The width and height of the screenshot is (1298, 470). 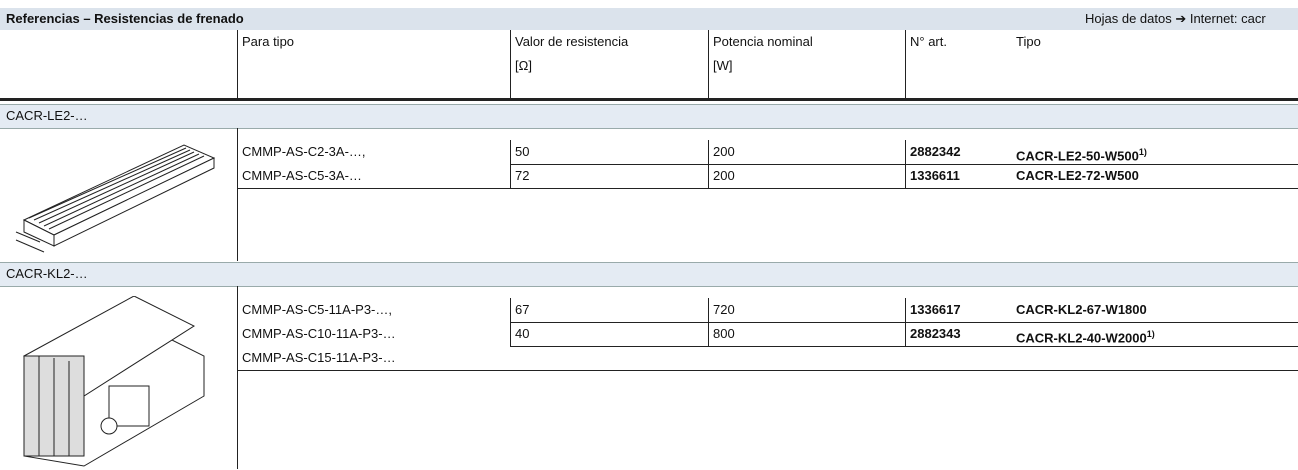 What do you see at coordinates (723, 65) in the screenshot?
I see `column-unit: [W]` at bounding box center [723, 65].